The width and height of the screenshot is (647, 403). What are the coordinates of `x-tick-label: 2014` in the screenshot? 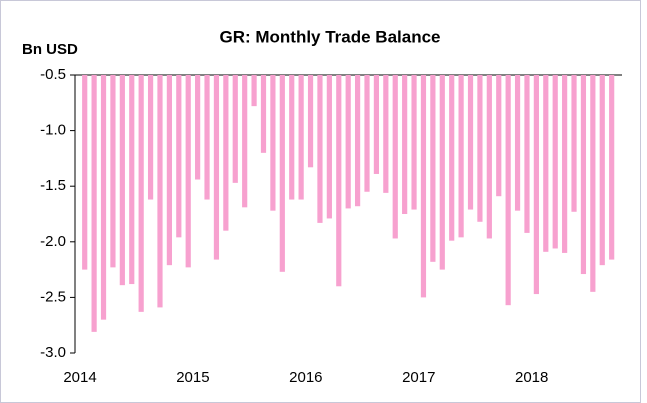 It's located at (79, 377).